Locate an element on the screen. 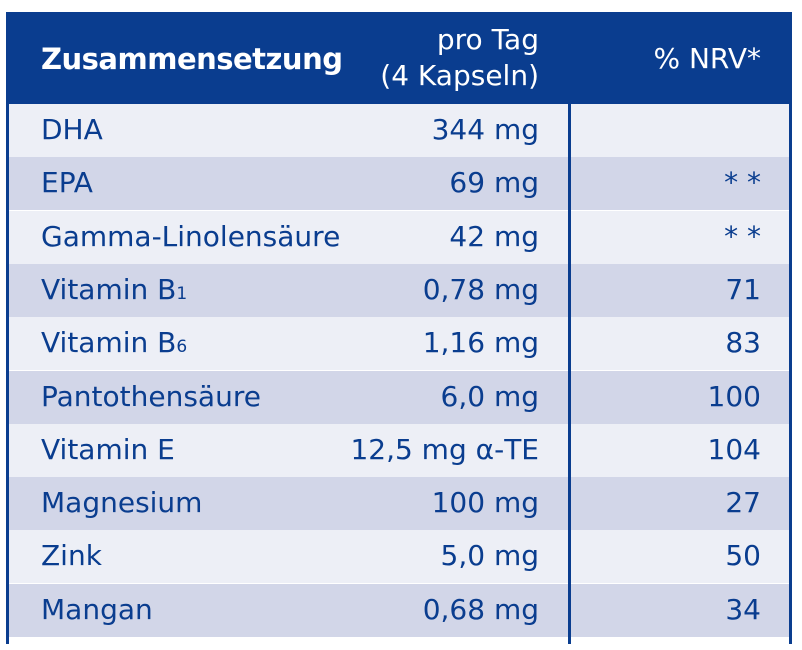  header-nrv: % NRV* is located at coordinates (707, 58).